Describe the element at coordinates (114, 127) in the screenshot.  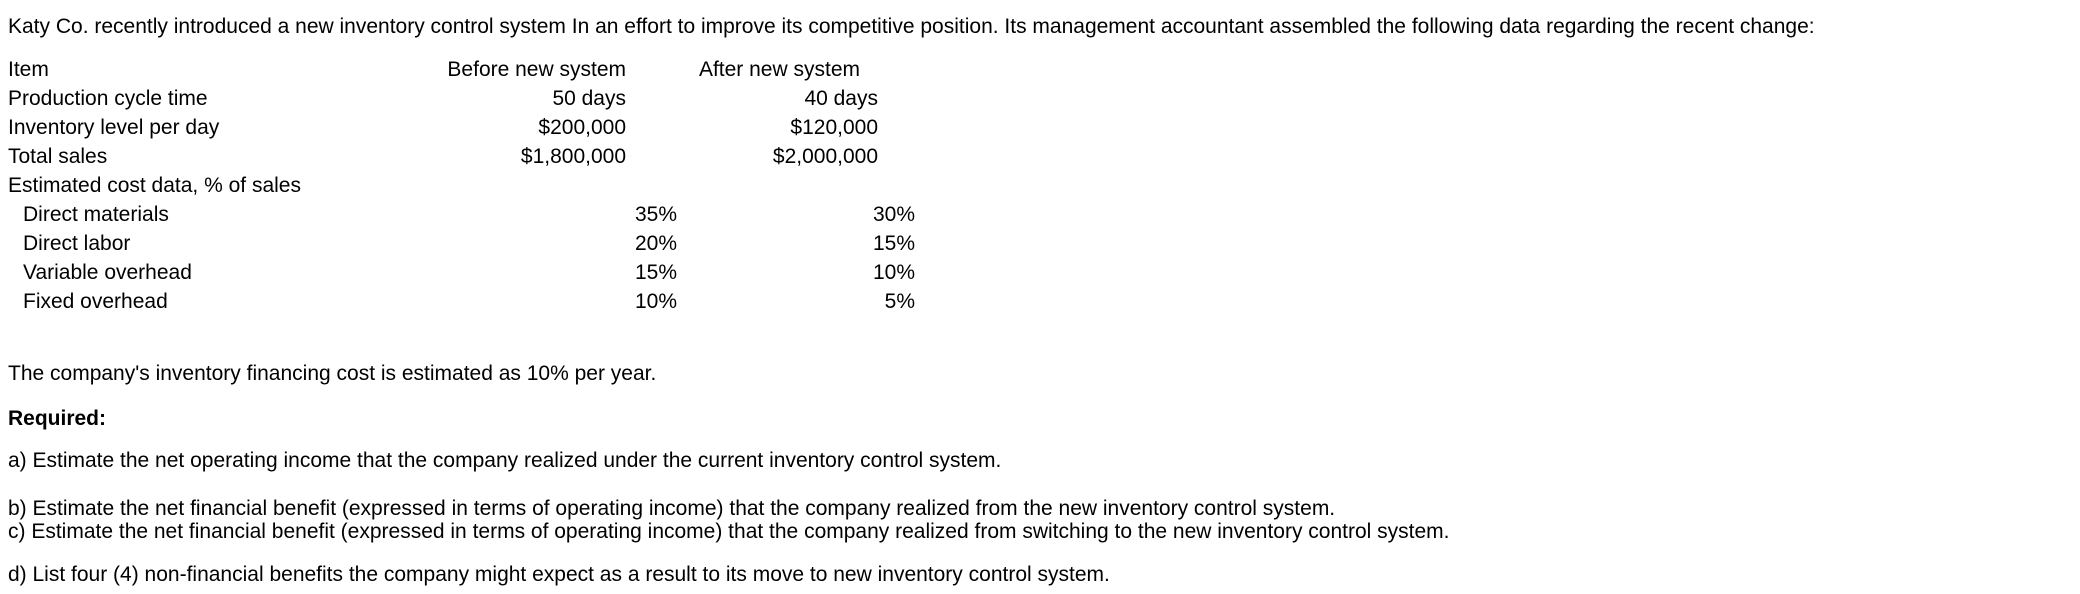
I see `row-label: Inventory level per day` at that location.